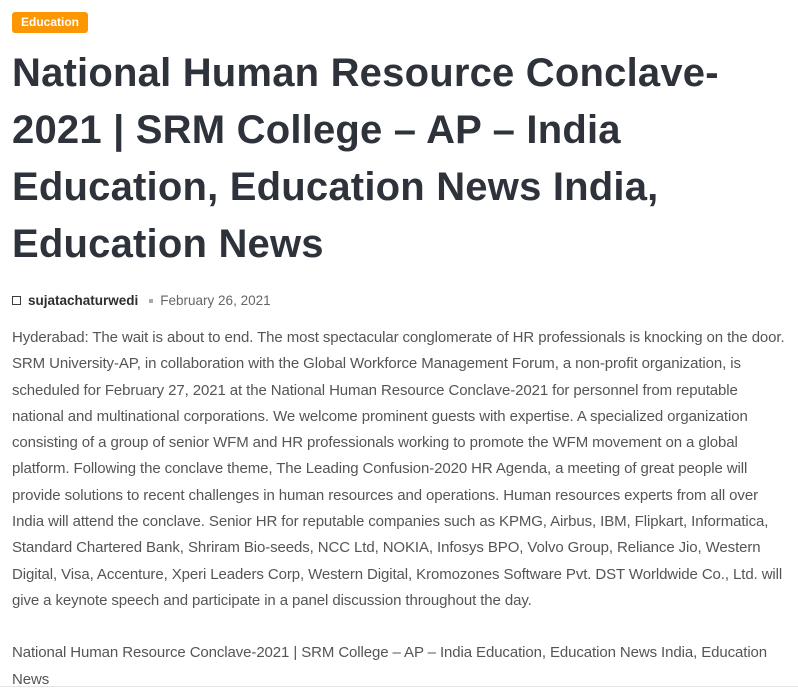 The image size is (798, 693). I want to click on article-title-line: Education News, so click(168, 244).